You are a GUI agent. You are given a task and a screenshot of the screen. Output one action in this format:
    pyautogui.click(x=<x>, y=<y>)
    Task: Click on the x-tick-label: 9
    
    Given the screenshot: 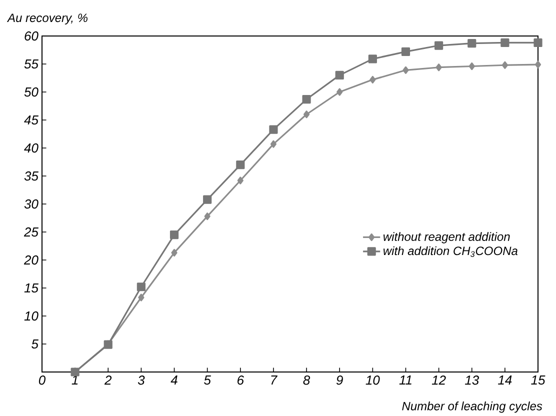 What is the action you would take?
    pyautogui.click(x=339, y=380)
    